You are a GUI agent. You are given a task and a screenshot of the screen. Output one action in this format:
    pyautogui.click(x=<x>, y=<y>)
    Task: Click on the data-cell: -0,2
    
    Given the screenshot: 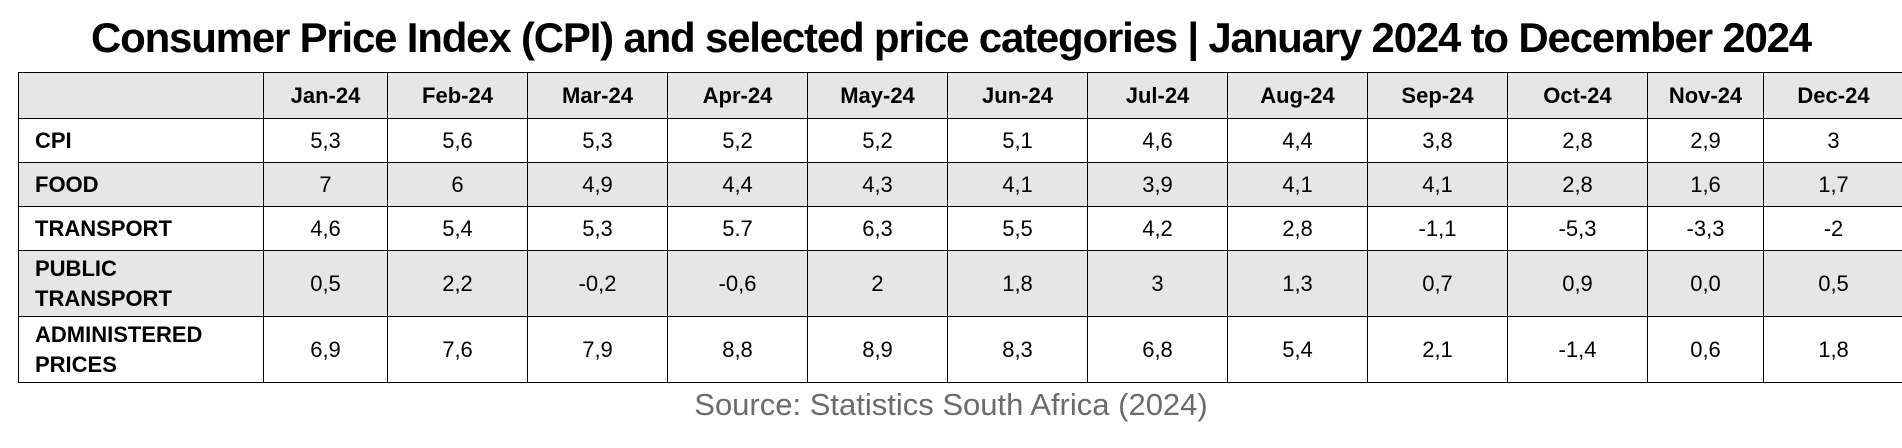 What is the action you would take?
    pyautogui.click(x=597, y=283)
    